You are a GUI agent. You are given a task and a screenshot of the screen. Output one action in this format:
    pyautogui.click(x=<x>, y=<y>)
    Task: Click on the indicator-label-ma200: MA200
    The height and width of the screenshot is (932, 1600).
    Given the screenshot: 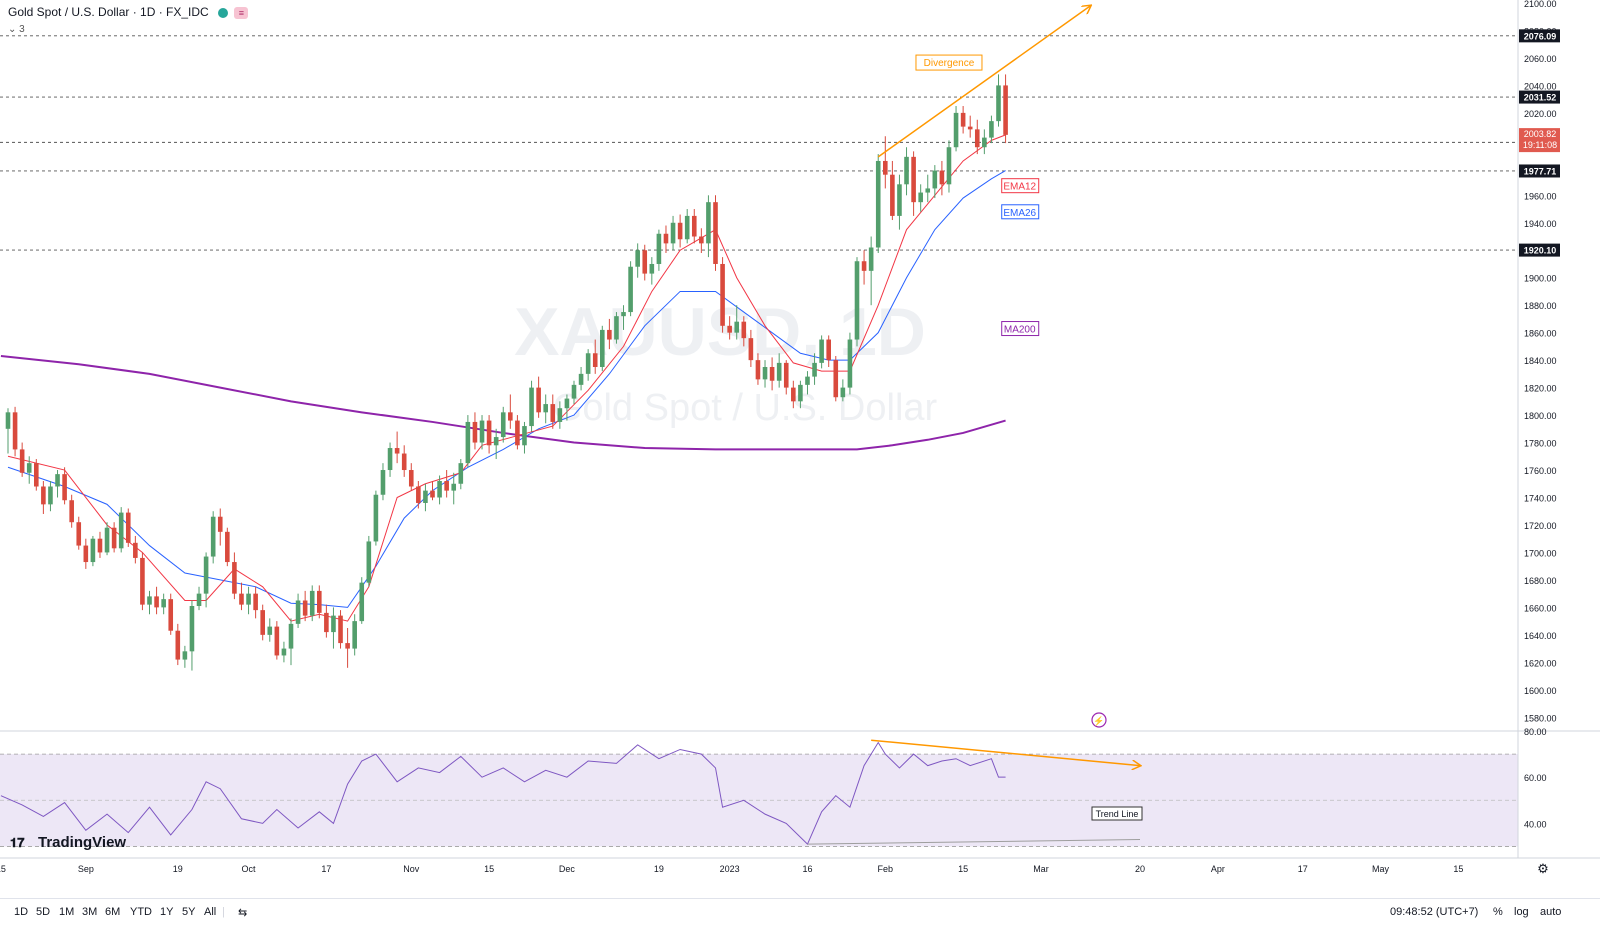 What is the action you would take?
    pyautogui.click(x=1020, y=330)
    